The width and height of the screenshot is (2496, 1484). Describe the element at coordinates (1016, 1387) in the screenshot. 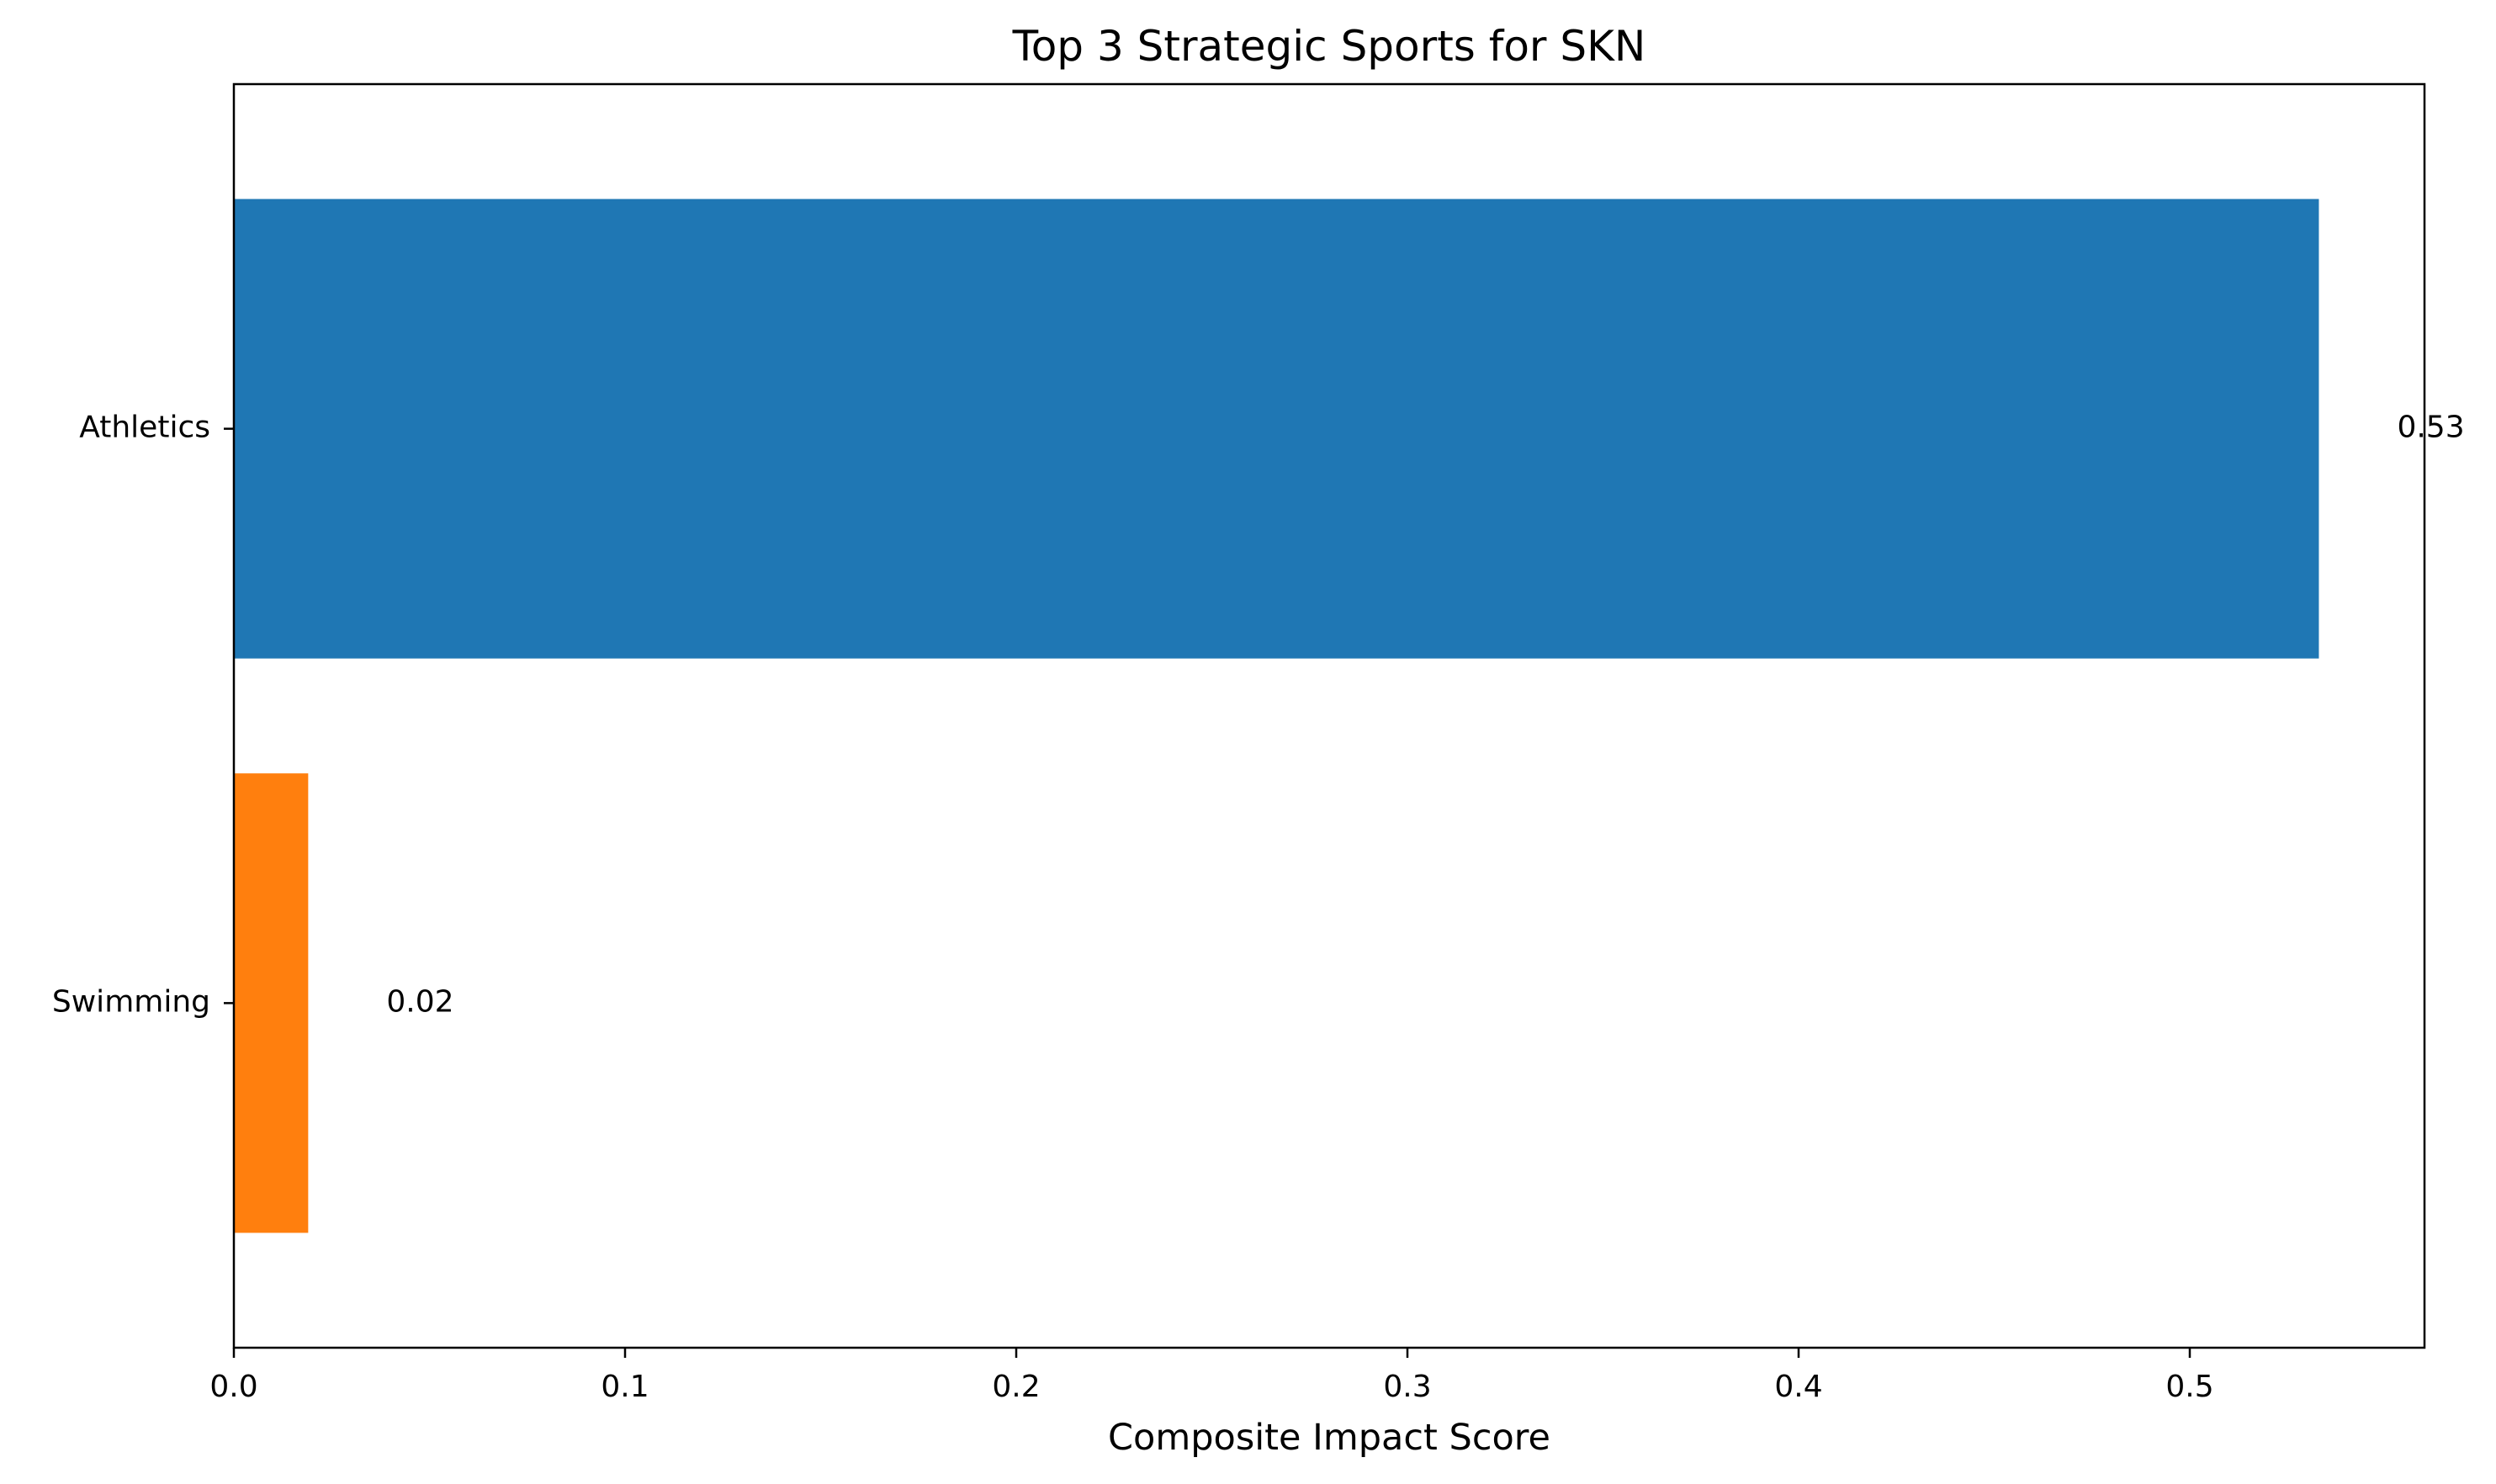

I see `x-tick-label: 0.2` at that location.